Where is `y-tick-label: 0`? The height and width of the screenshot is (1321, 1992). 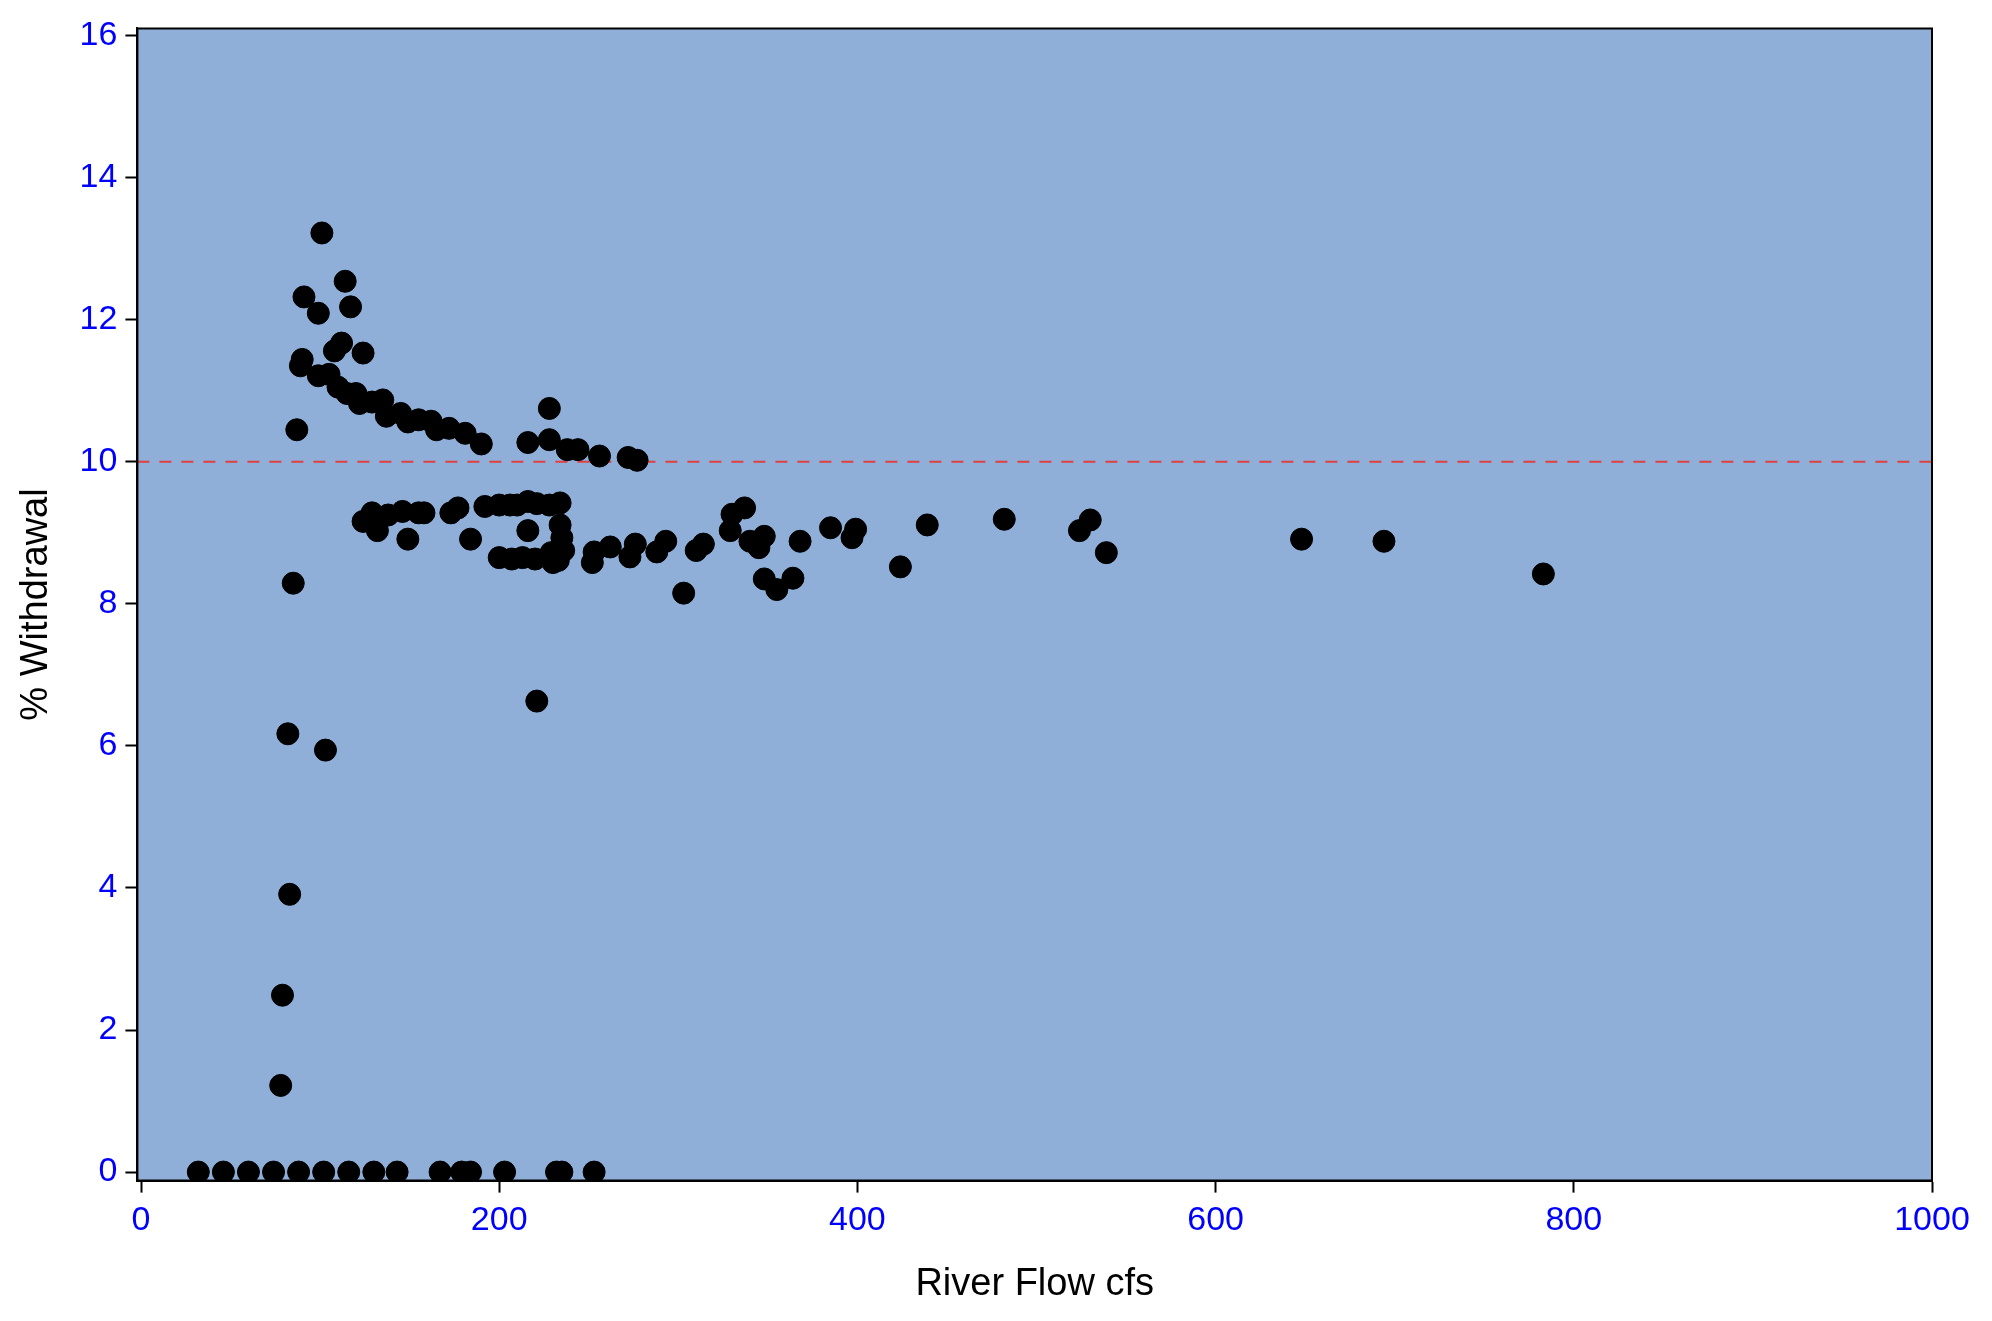
y-tick-label: 0 is located at coordinates (108, 1169).